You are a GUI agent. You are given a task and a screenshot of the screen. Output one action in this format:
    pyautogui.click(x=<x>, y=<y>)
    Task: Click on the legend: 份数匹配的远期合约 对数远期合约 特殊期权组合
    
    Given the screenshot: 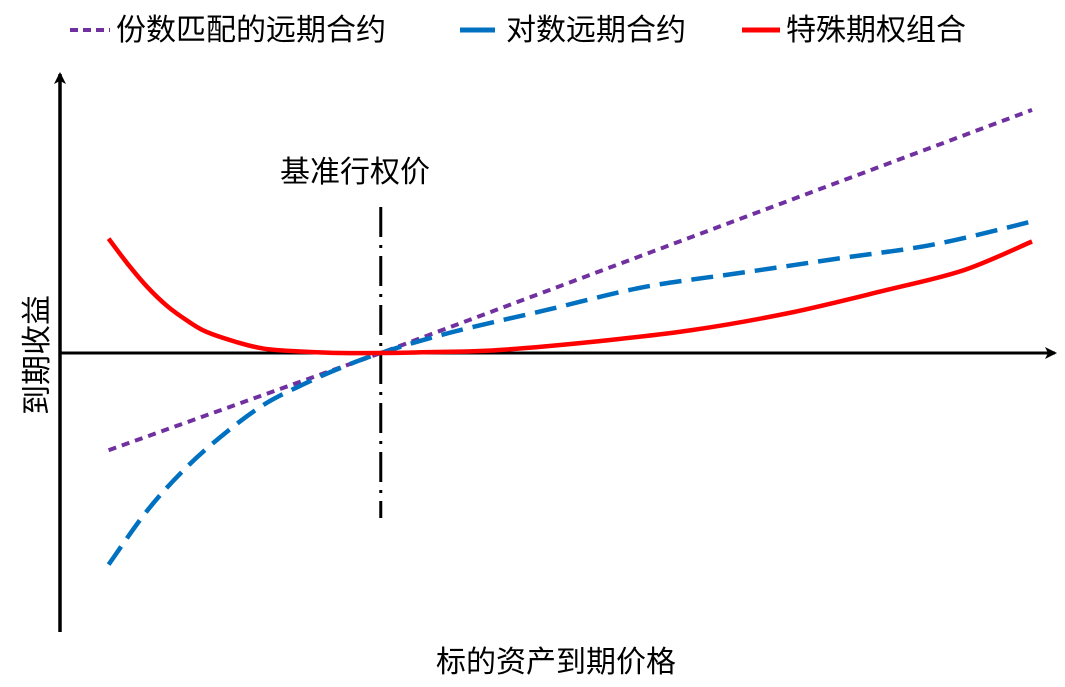 What is the action you would take?
    pyautogui.click(x=518, y=30)
    